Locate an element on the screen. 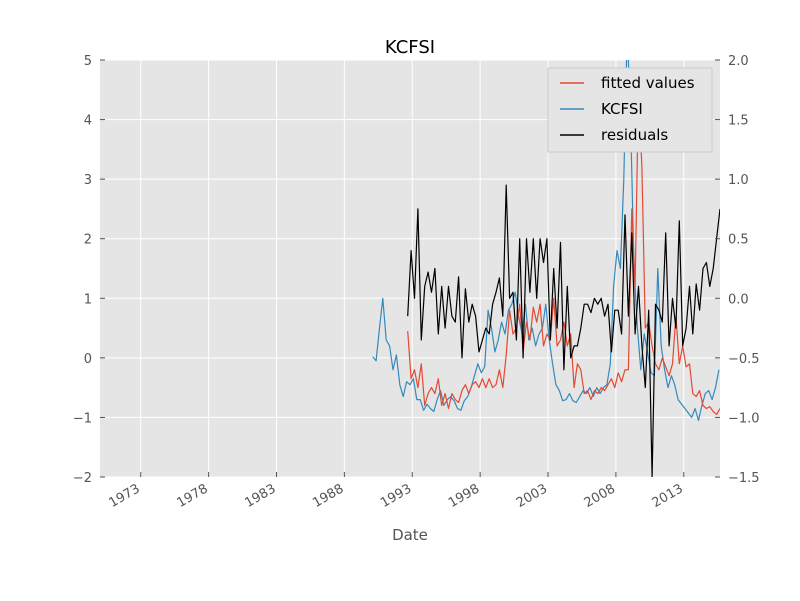 Image resolution: width=800 pixels, height=601 pixels. y-right-tick-label: 2.0 is located at coordinates (738, 61).